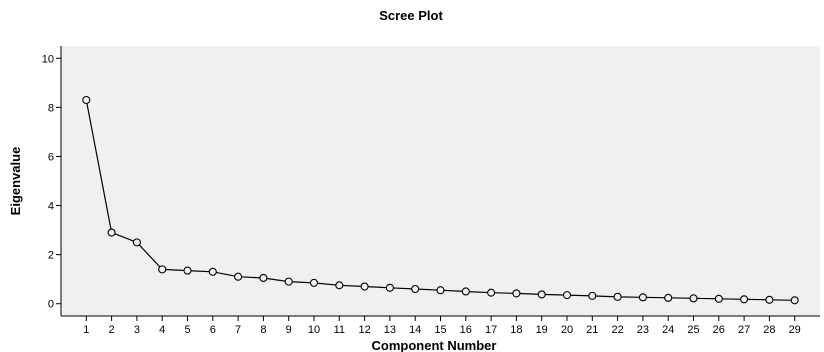  Describe the element at coordinates (434, 345) in the screenshot. I see `x-axis-label: Component Number` at that location.